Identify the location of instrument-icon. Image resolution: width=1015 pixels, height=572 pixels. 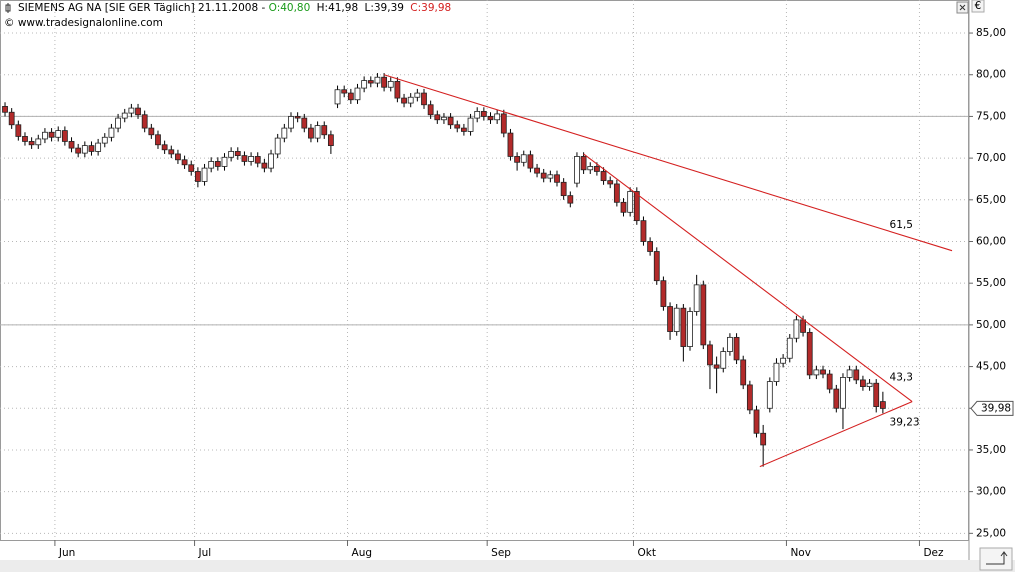
(8, 8).